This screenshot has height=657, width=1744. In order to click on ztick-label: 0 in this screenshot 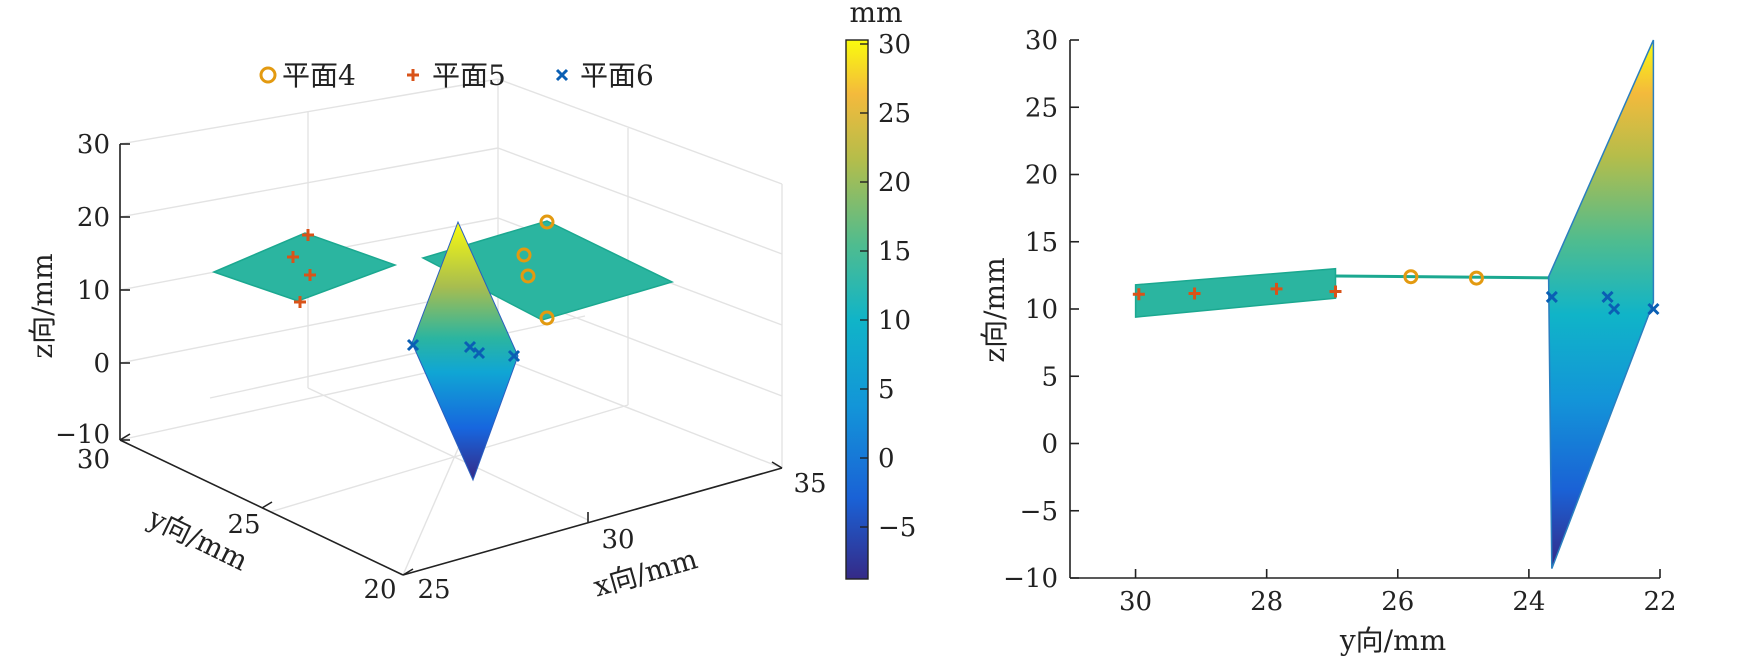, I will do `click(101, 364)`.